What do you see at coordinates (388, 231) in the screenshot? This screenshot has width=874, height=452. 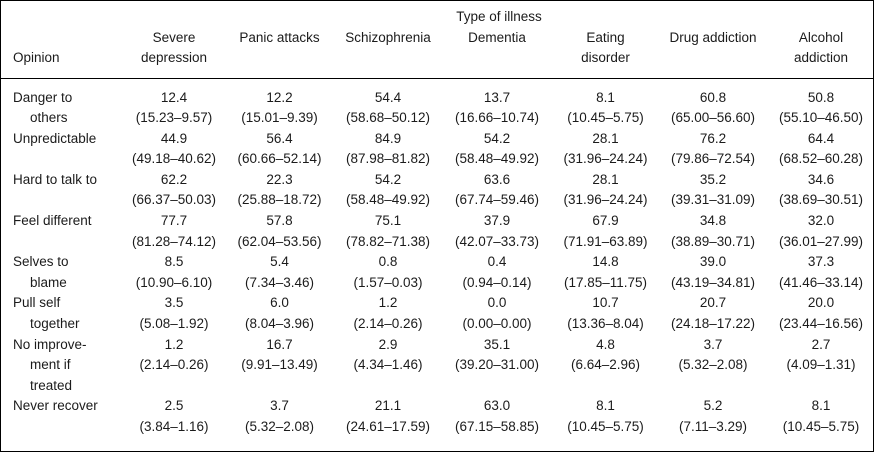 I see `data-cell: 75.1 (78.82–71.38)` at bounding box center [388, 231].